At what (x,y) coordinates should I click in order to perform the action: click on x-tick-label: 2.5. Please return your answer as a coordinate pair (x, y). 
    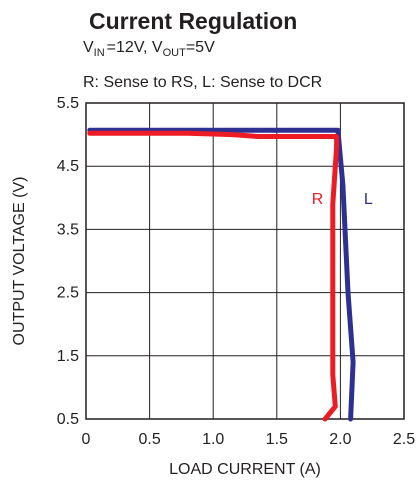
    Looking at the image, I should click on (404, 439).